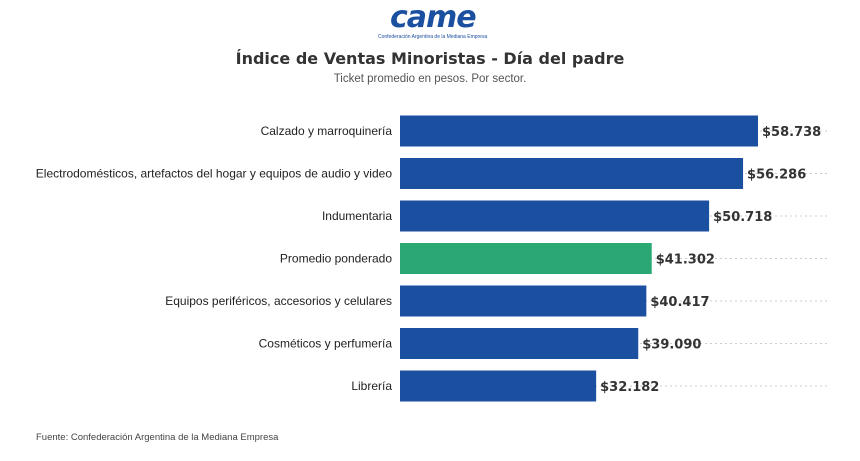  What do you see at coordinates (327, 131) in the screenshot?
I see `category-label: Calzado y marroquinería` at bounding box center [327, 131].